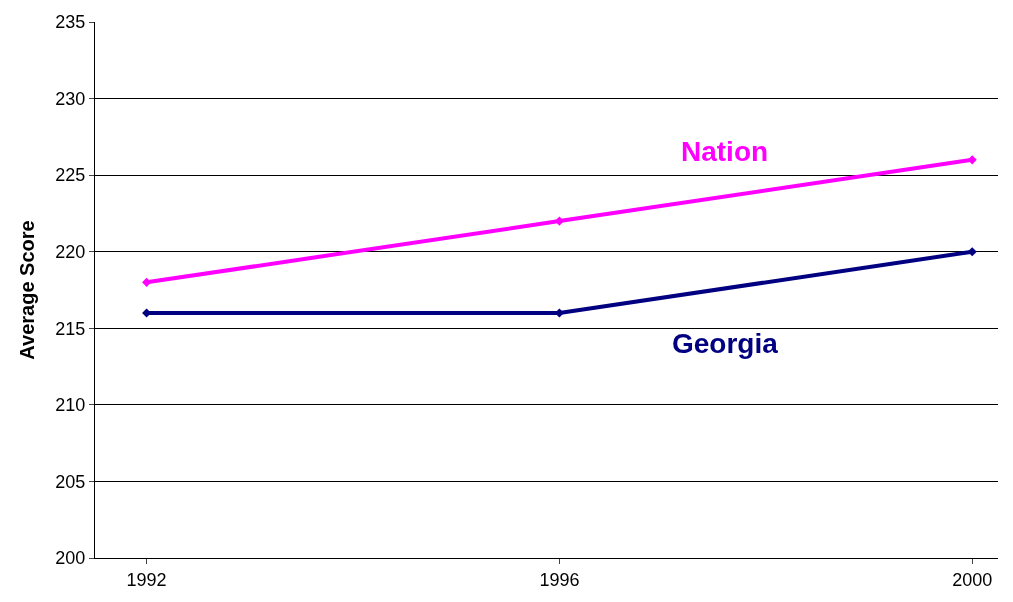 The height and width of the screenshot is (602, 1013). I want to click on y-tick-label: 210, so click(70, 405).